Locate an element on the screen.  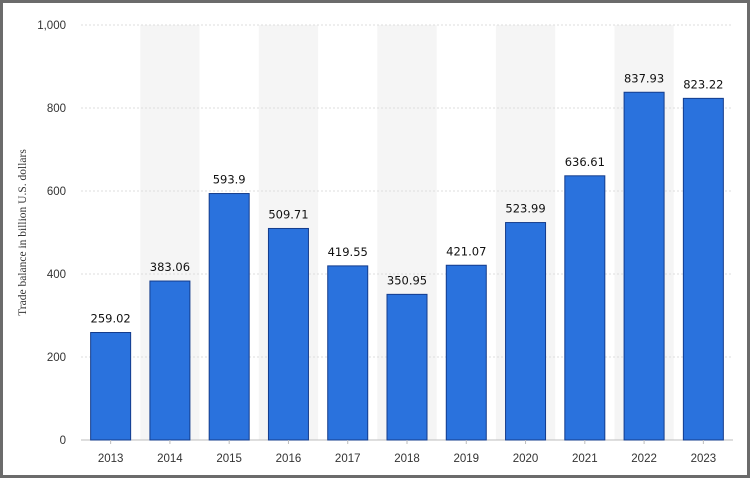
y-tick-label: 1,000 is located at coordinates (51, 26).